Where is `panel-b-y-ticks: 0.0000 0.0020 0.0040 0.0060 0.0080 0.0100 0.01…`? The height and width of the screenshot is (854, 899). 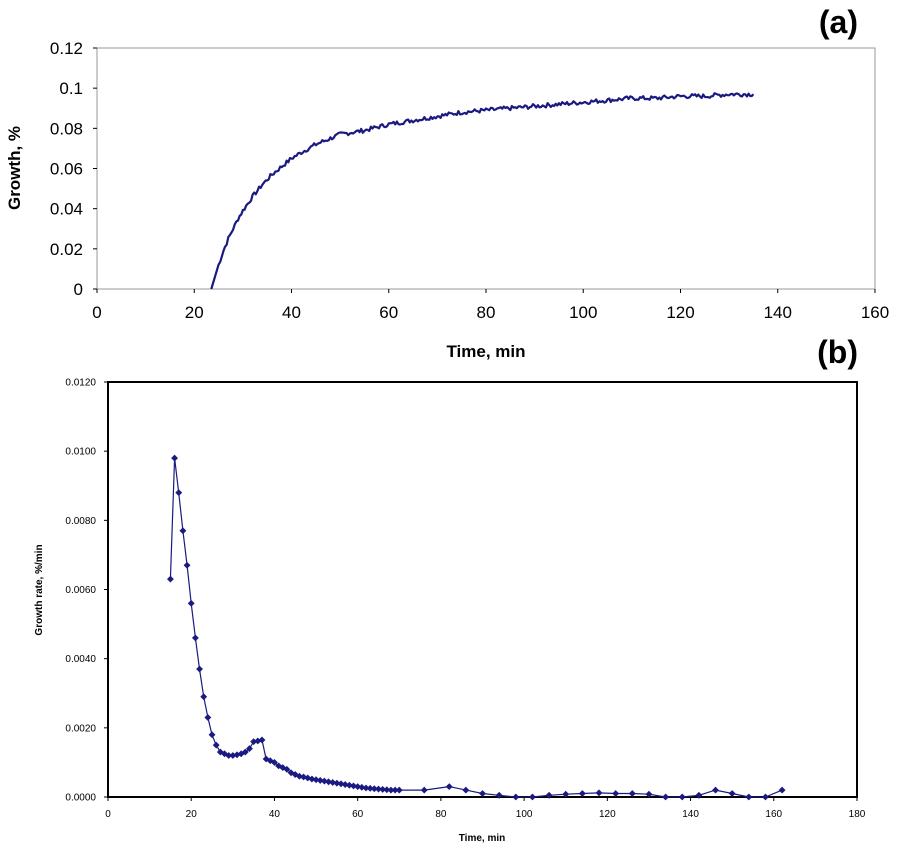
panel-b-y-ticks: 0.0000 0.0020 0.0040 0.0060 0.0080 0.0100 0.01… is located at coordinates (86, 591).